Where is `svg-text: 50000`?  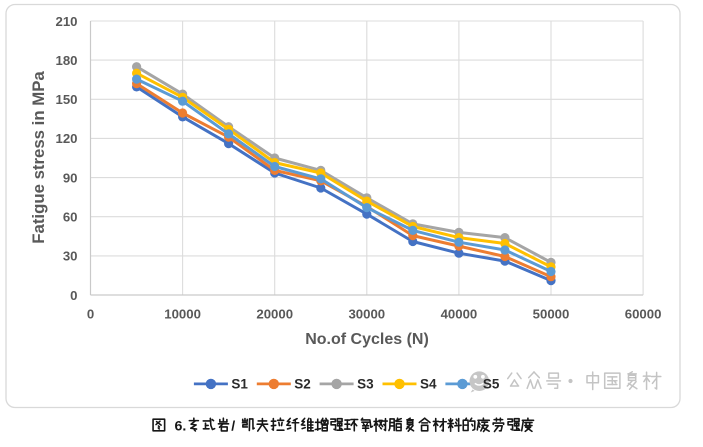 svg-text: 50000 is located at coordinates (551, 313).